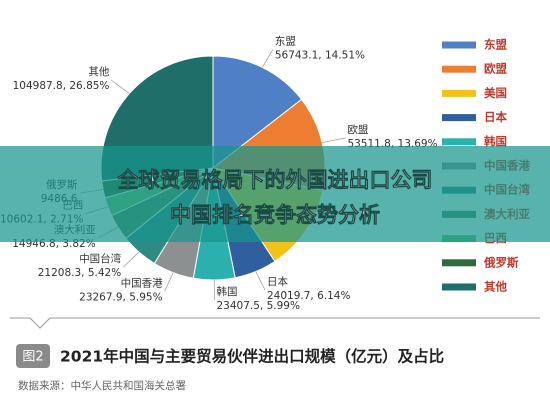 The height and width of the screenshot is (400, 550). I want to click on value-label: 21208.3, 5.42%, so click(79, 273).